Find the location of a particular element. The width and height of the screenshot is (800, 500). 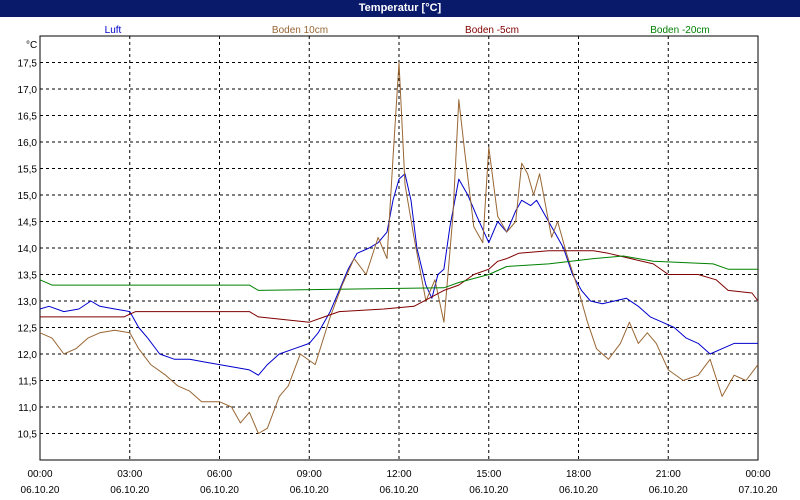

x-tick-time: 06:00 is located at coordinates (219, 474).